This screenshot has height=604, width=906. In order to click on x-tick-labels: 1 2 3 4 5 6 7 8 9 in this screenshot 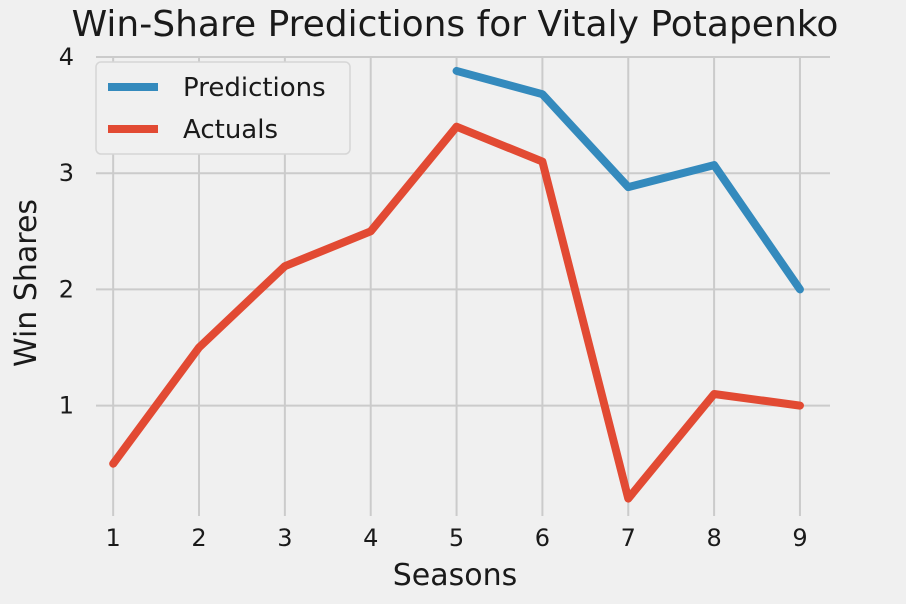, I will do `click(457, 538)`.